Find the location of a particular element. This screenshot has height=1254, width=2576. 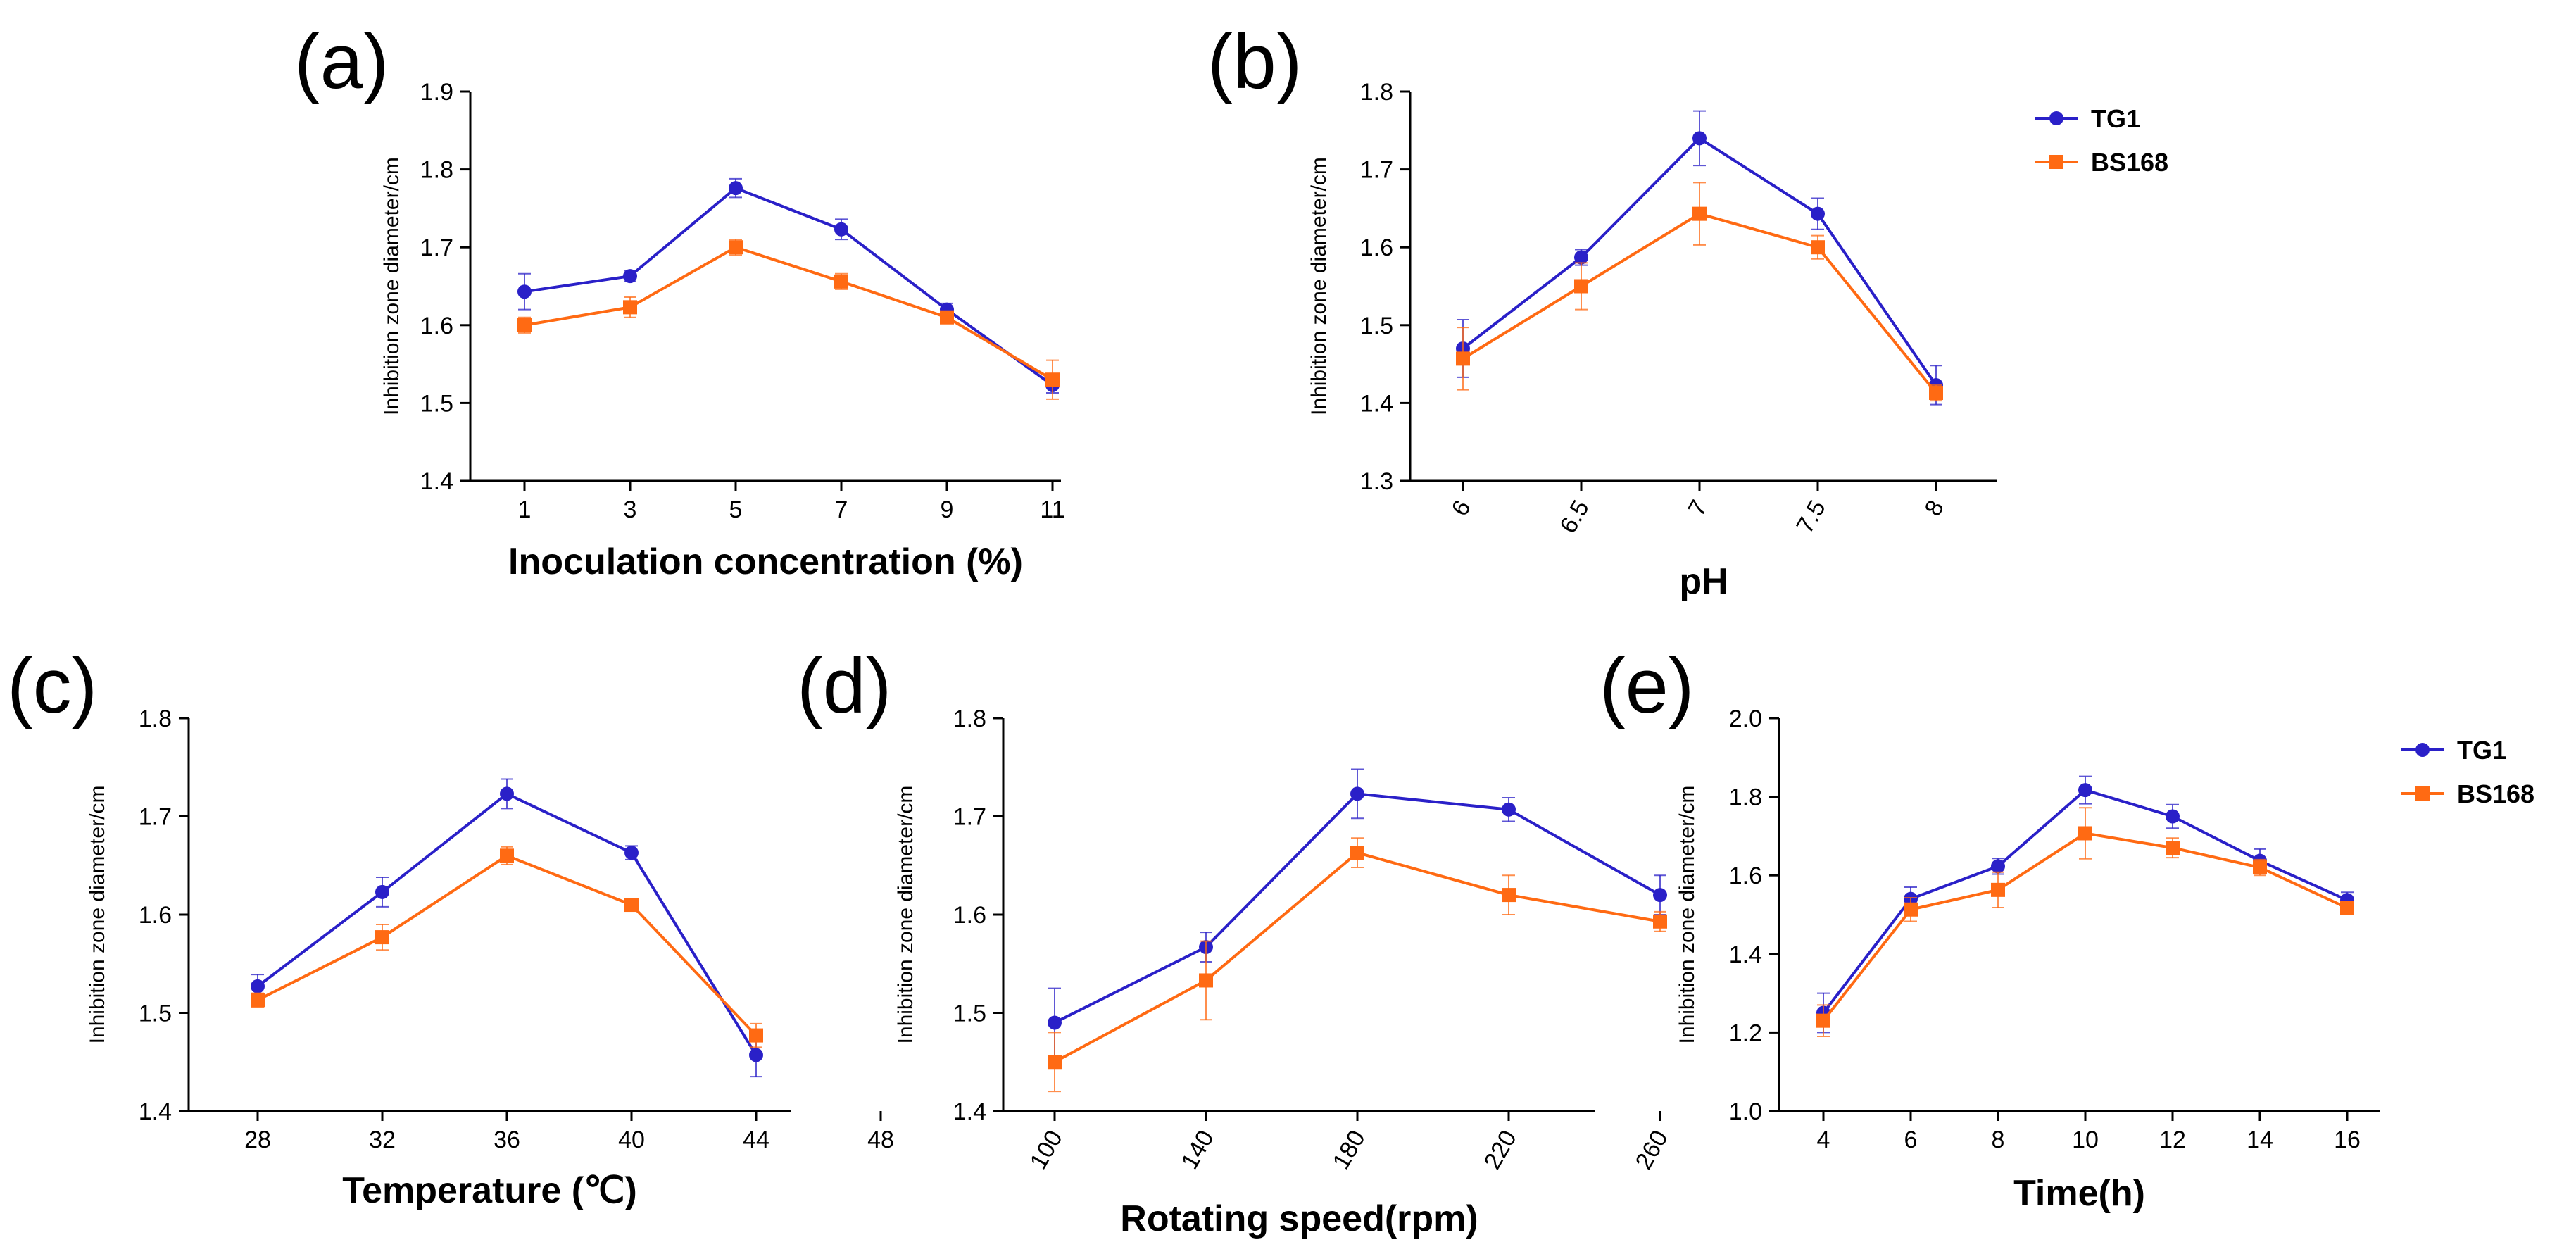

x-tick-label: 10 is located at coordinates (2085, 1140).